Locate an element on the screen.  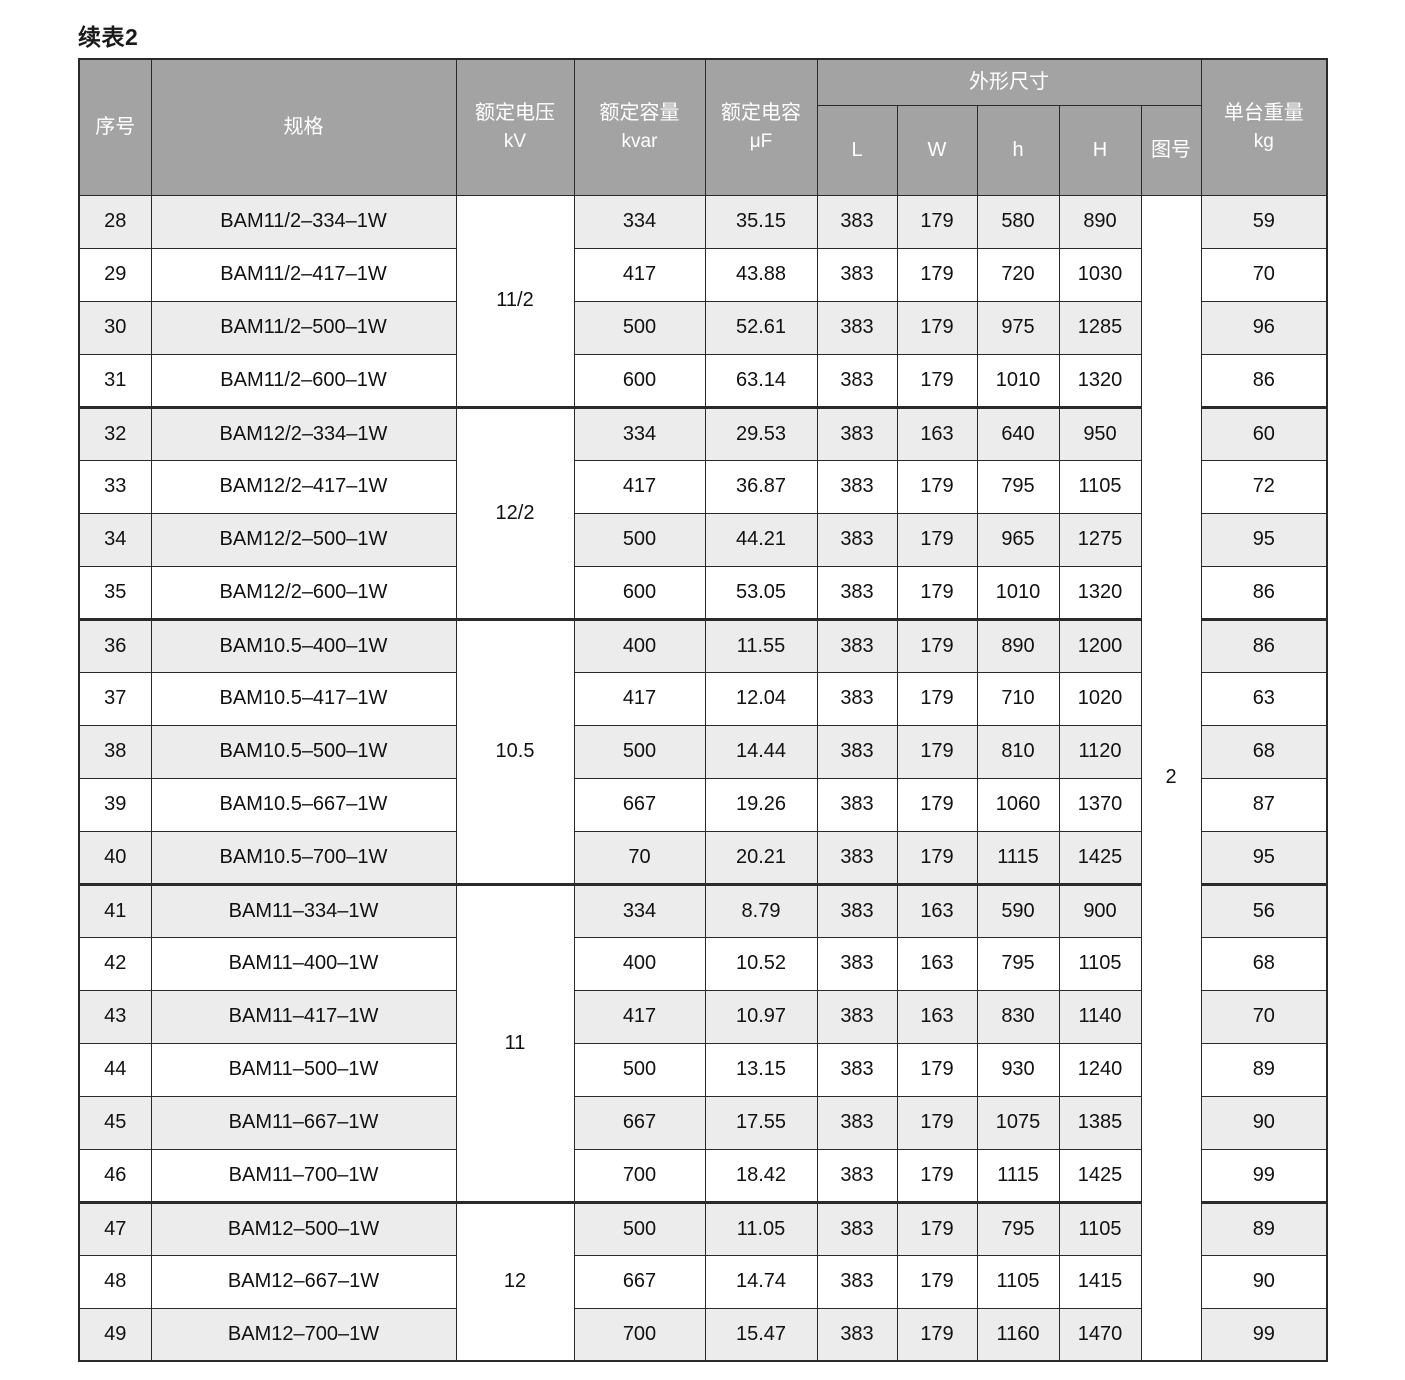
cell-spec: BAM11/2–417–1W is located at coordinates (303, 274).